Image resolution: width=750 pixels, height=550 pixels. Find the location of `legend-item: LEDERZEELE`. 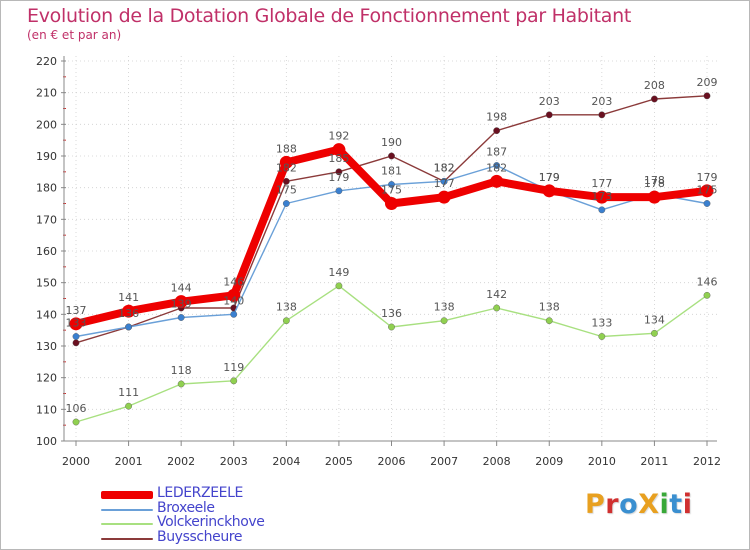

legend-item: LEDERZEELE is located at coordinates (251, 493).